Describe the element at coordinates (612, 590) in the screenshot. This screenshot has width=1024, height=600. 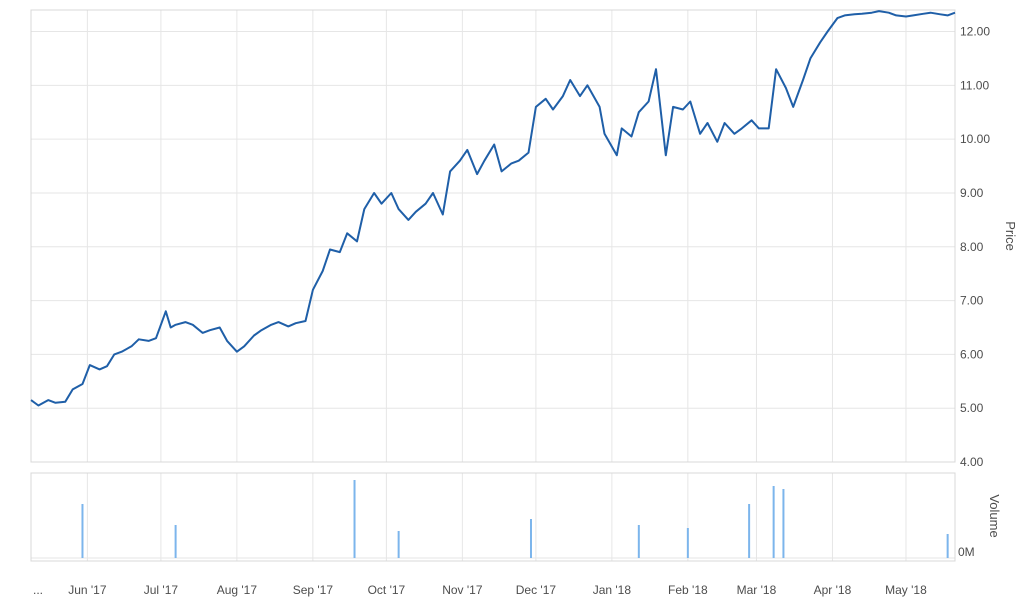
I see `x-tick-label: Jan '18` at that location.